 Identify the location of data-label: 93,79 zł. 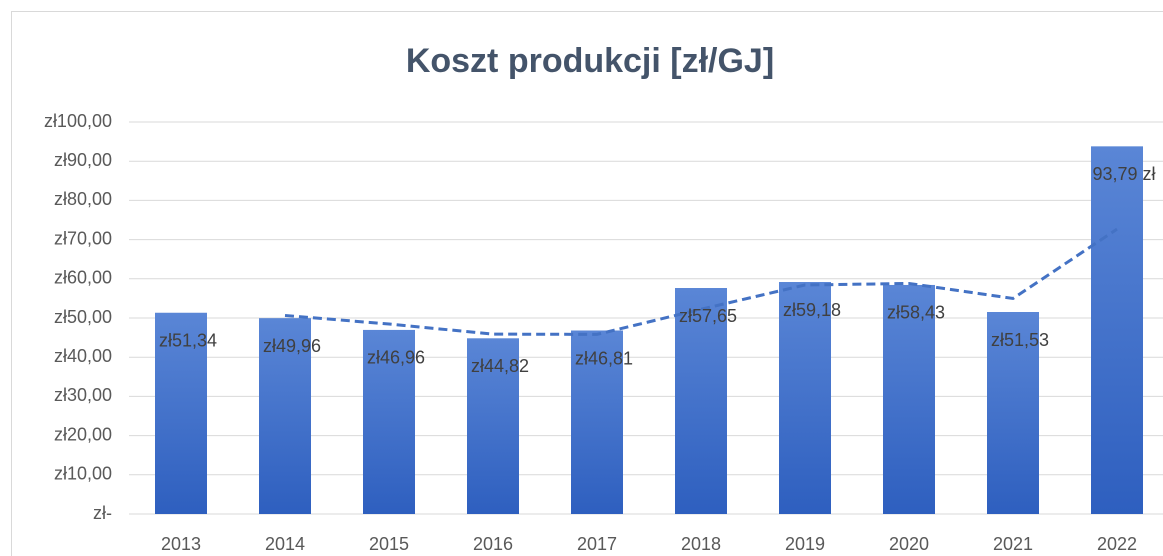
(1123, 174).